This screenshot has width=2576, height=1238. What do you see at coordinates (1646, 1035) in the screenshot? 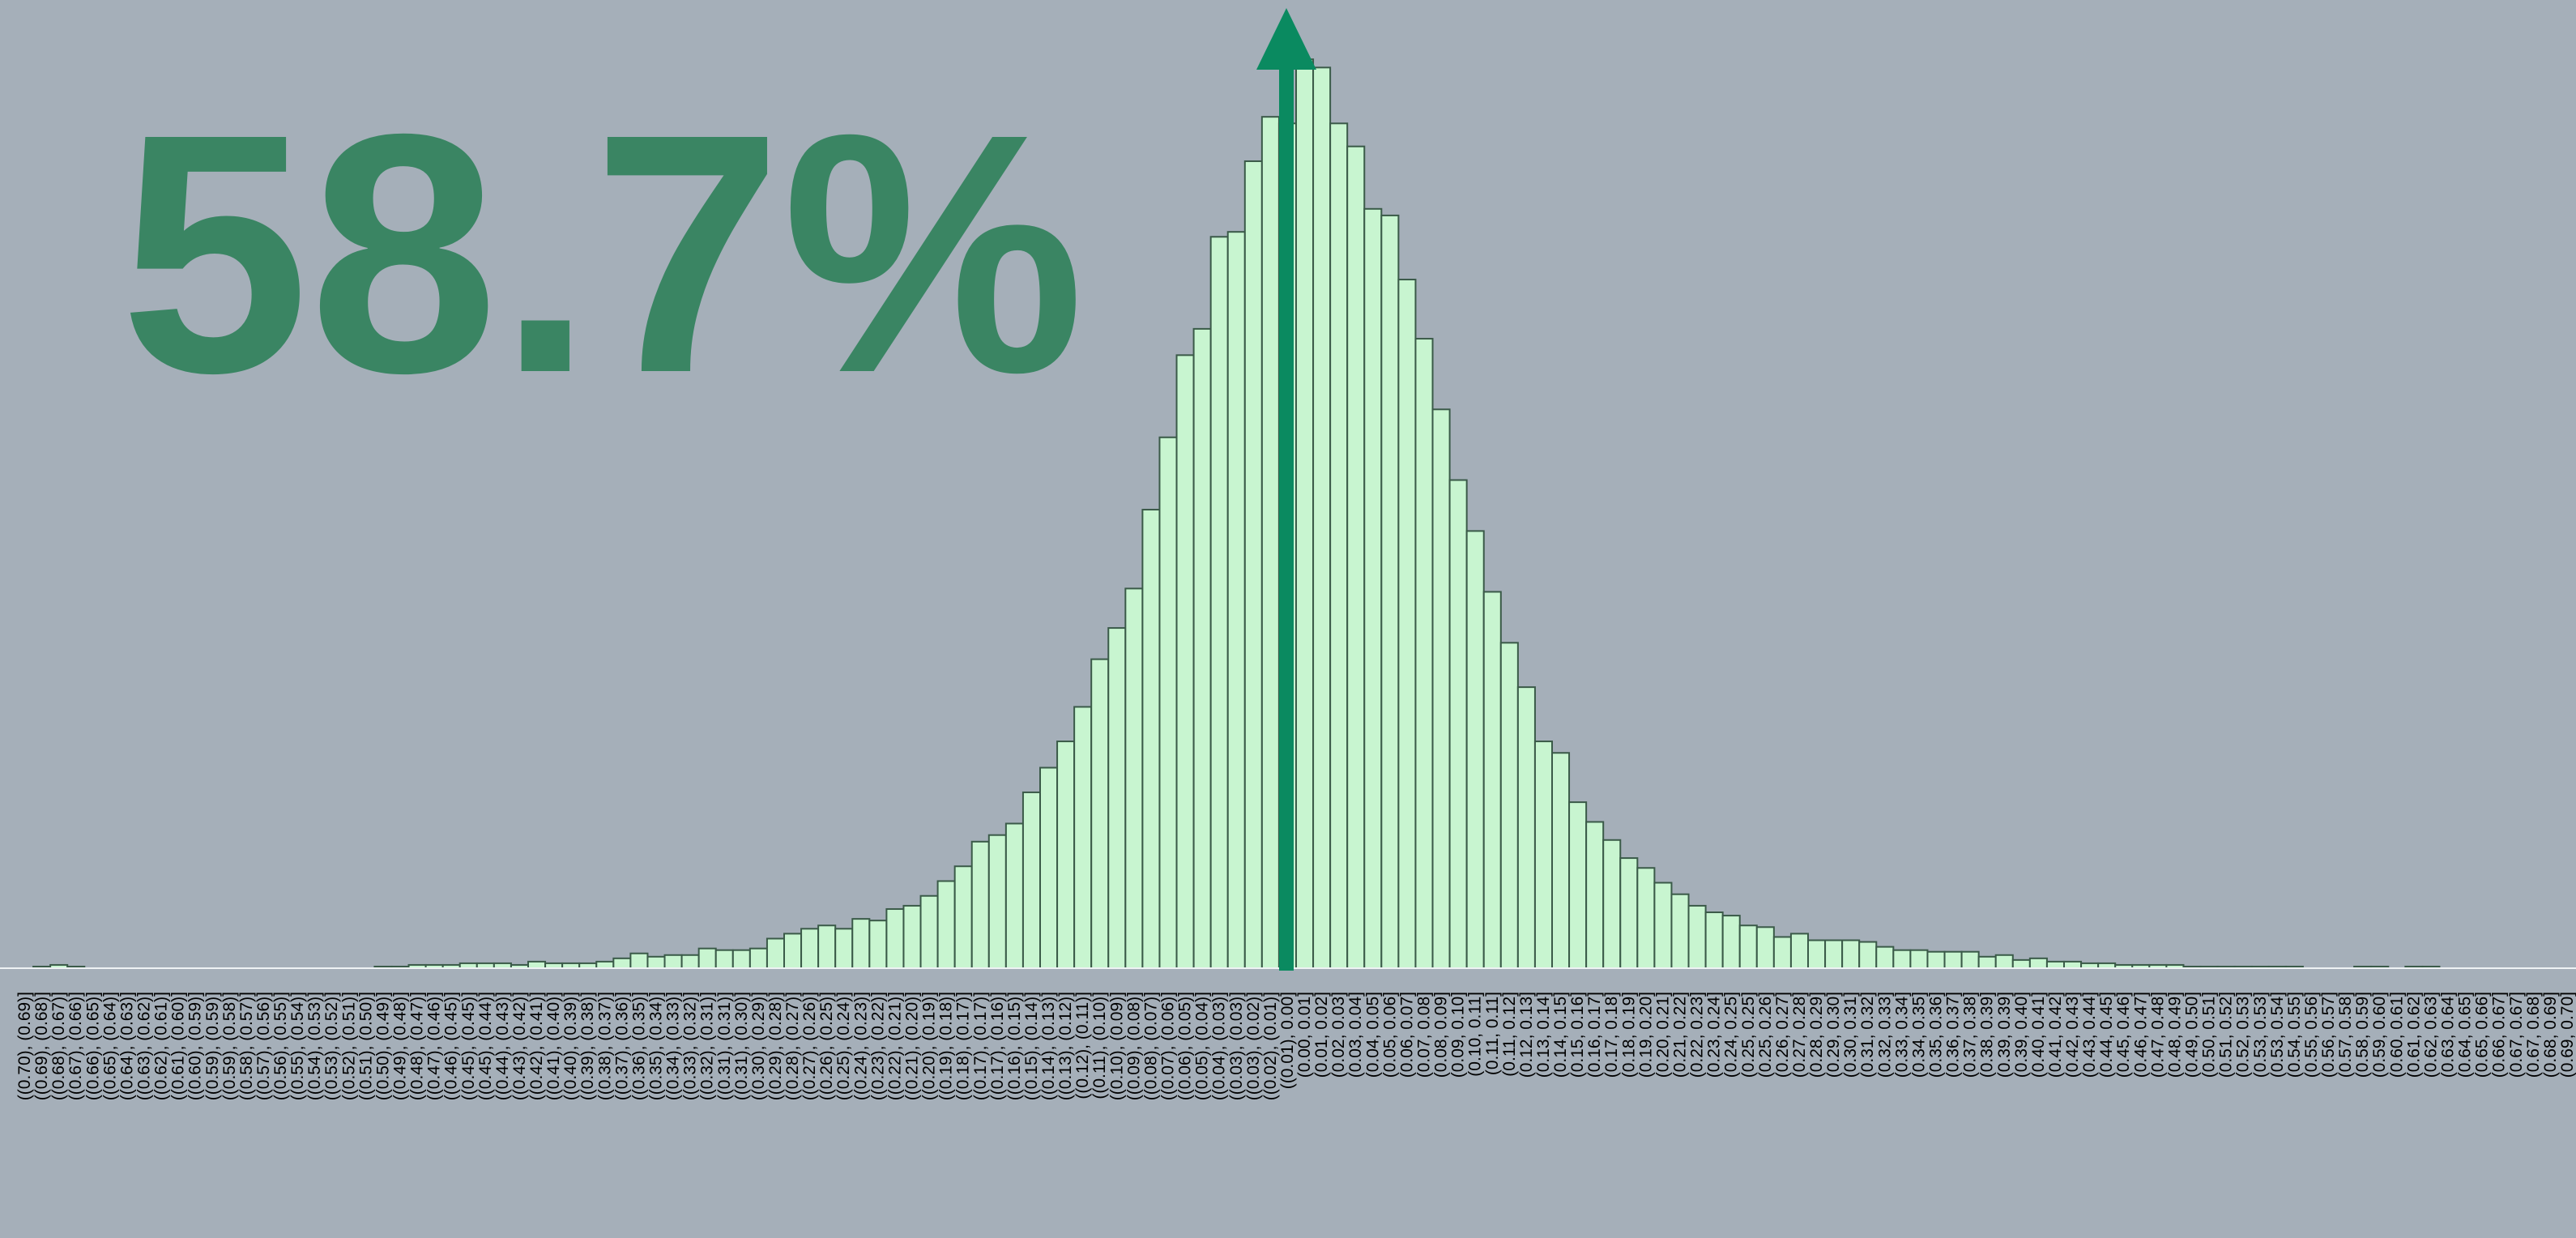
I see `x-tick-label: (0.19, 0.20]` at bounding box center [1646, 1035].